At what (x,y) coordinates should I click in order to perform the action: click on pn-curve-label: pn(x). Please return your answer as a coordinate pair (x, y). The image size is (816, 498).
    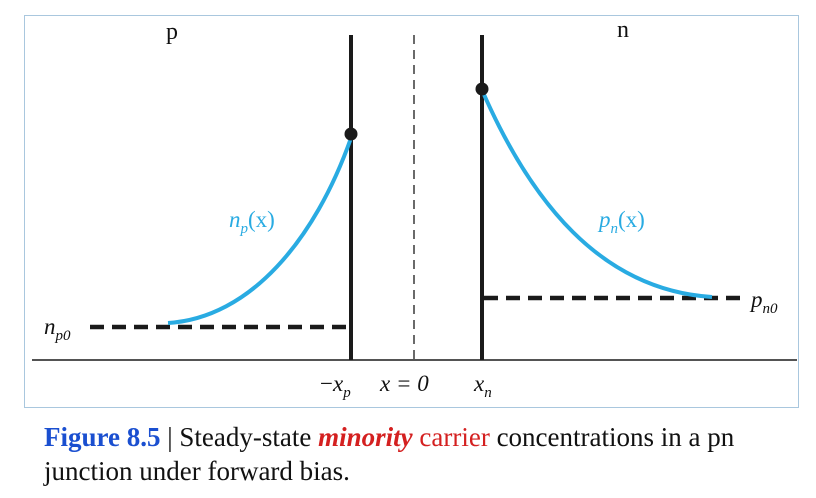
    Looking at the image, I should click on (621, 222).